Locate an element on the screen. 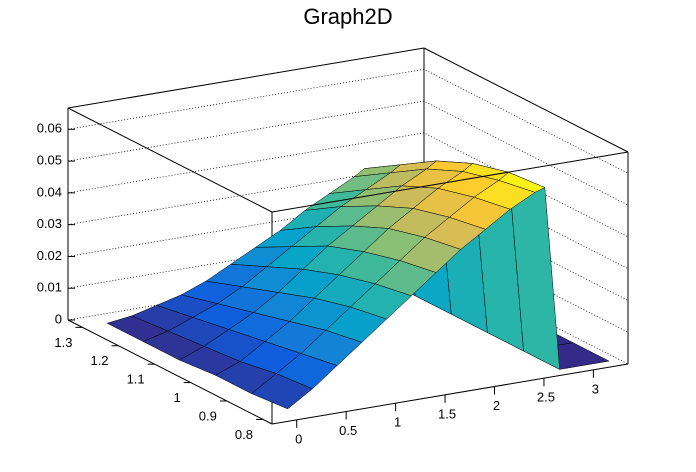 The width and height of the screenshot is (696, 472). z-tick-label: 0.03 is located at coordinates (49, 223).